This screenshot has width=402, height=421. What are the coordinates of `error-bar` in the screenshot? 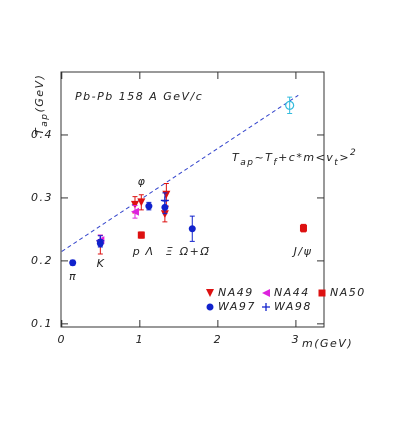 It's located at (290, 105).